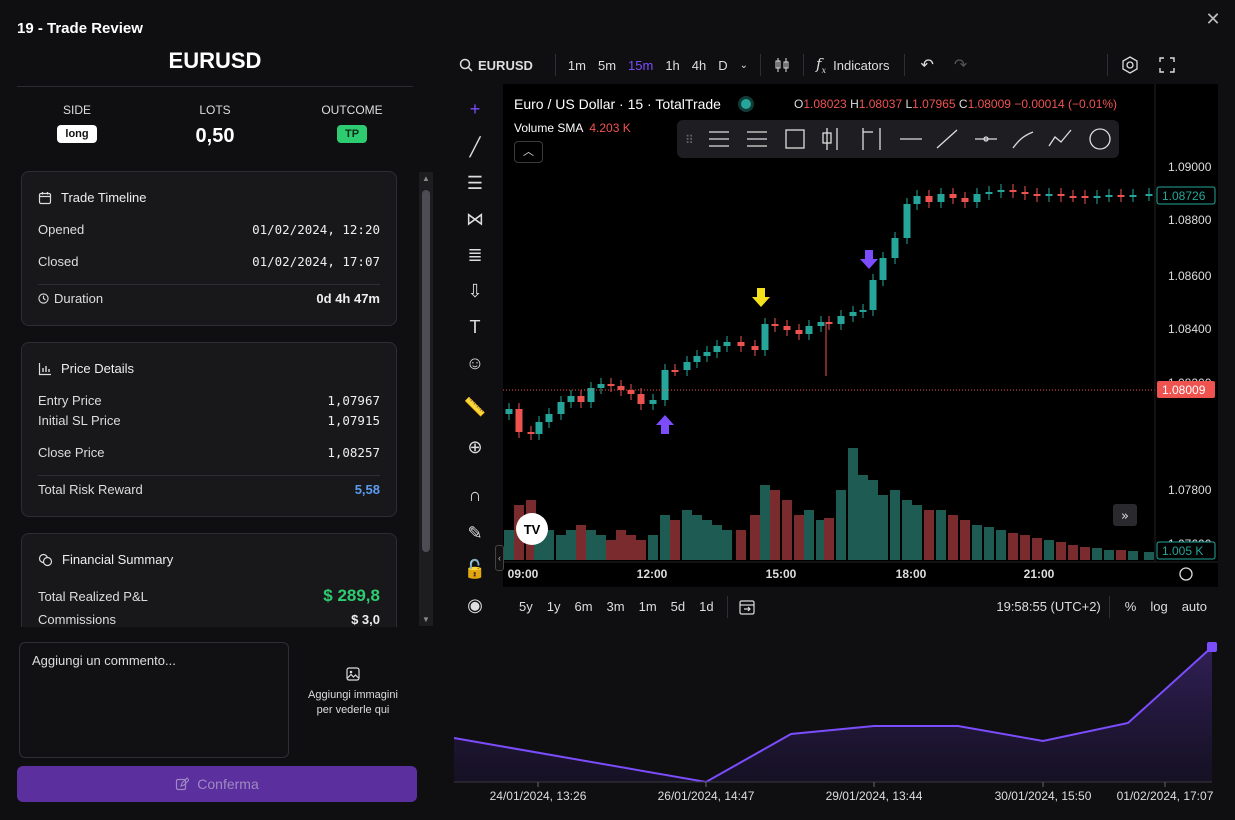 The height and width of the screenshot is (820, 1235). What do you see at coordinates (475, 363) in the screenshot?
I see `emoji-icon: ☺` at bounding box center [475, 363].